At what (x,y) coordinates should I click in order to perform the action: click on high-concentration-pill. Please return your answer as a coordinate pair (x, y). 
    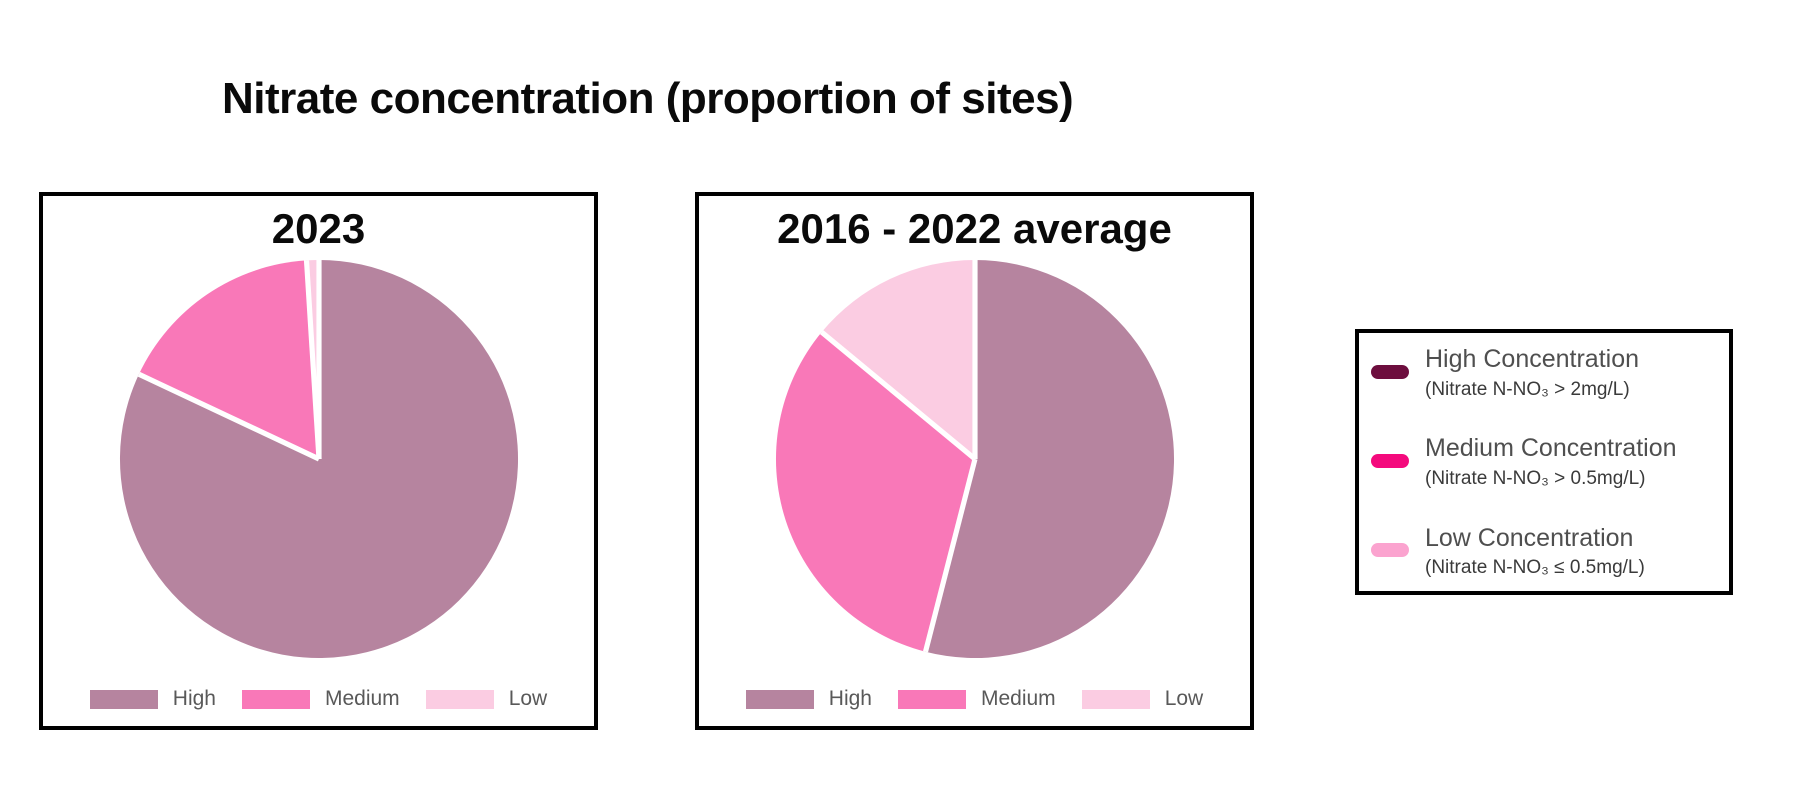
    Looking at the image, I should click on (1390, 371).